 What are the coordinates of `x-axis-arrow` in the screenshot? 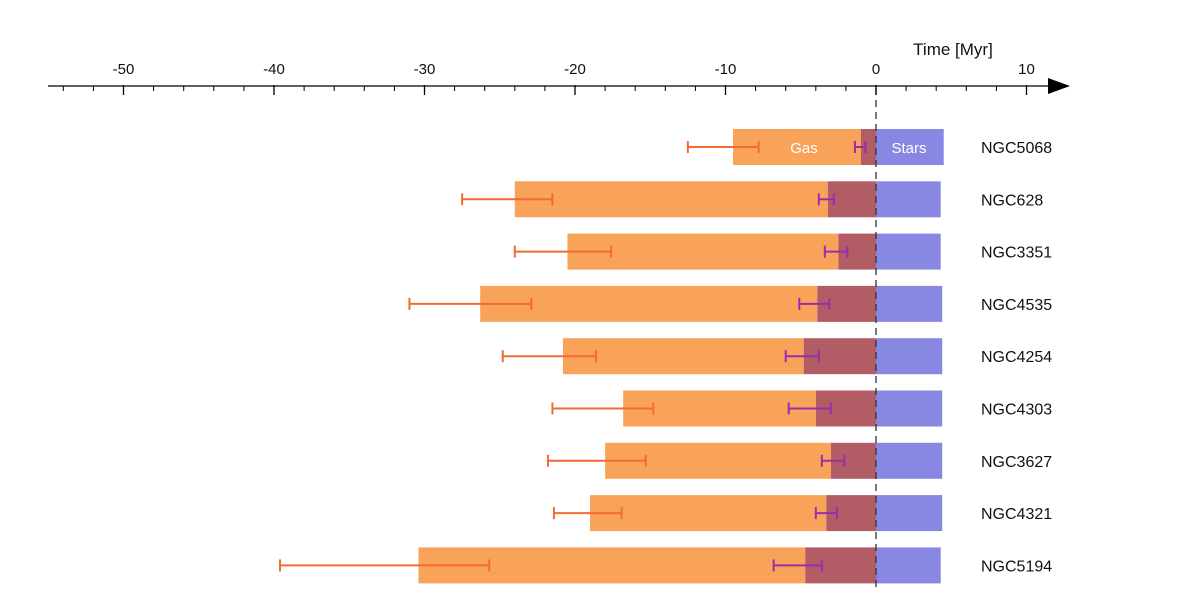 It's located at (1059, 86).